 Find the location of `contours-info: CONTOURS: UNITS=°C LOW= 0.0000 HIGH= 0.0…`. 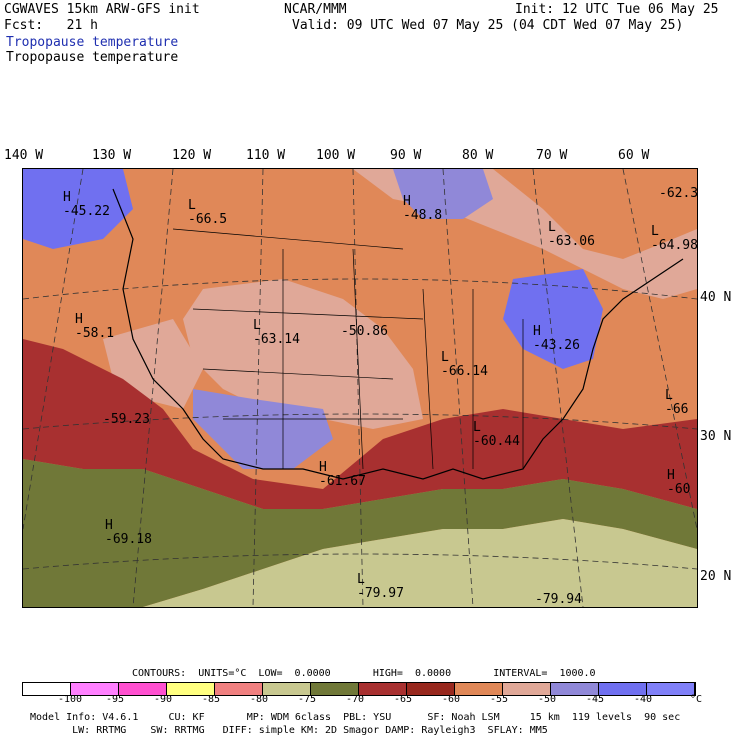

contours-info: CONTOURS: UNITS=°C LOW= 0.0000 HIGH= 0.0… is located at coordinates (364, 673).